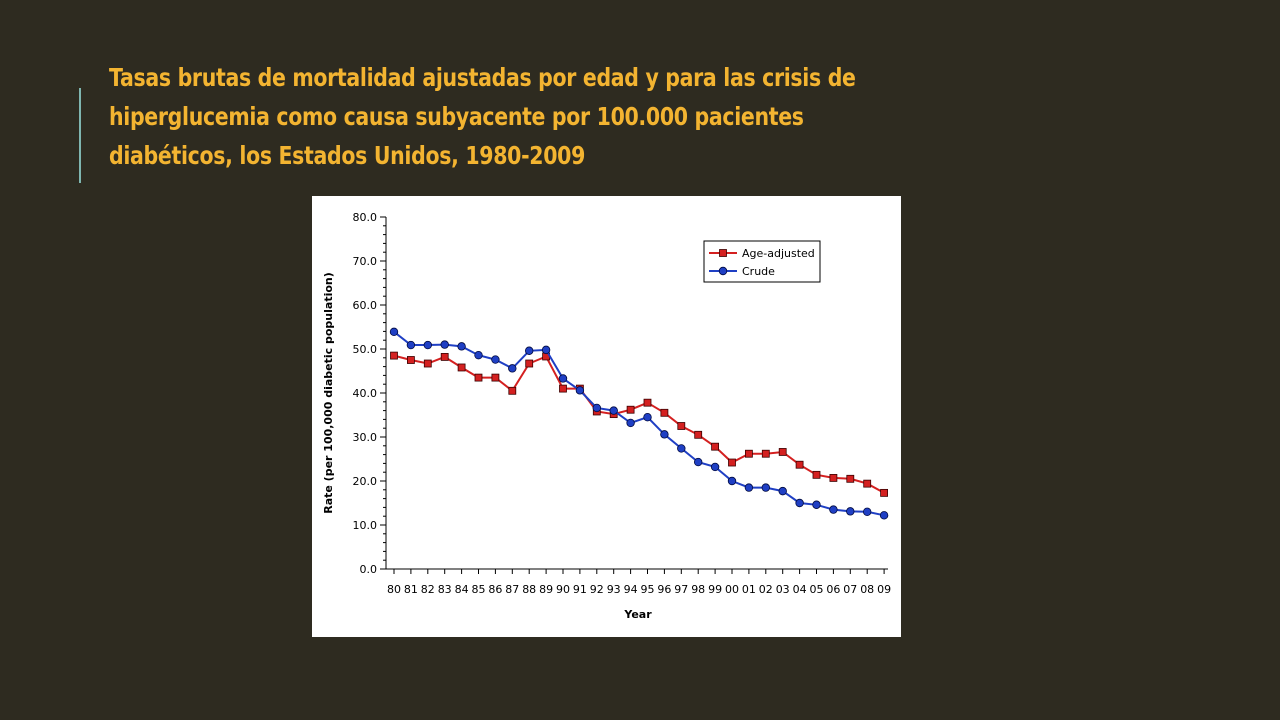 This screenshot has width=1280, height=720. What do you see at coordinates (411, 589) in the screenshot?
I see `x-tick-label: 81` at bounding box center [411, 589].